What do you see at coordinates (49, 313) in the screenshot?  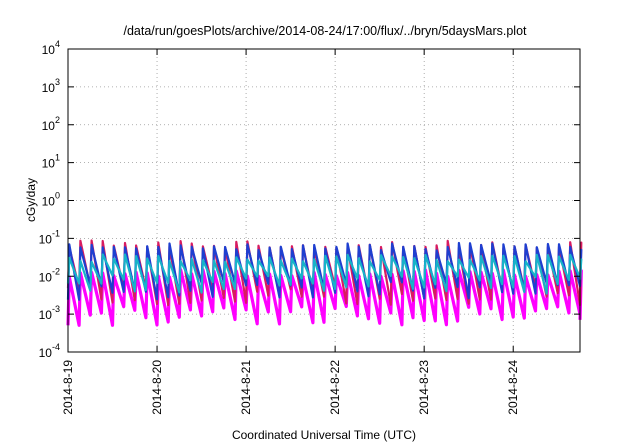 I see `y-tick-label: 10⁻³` at bounding box center [49, 313].